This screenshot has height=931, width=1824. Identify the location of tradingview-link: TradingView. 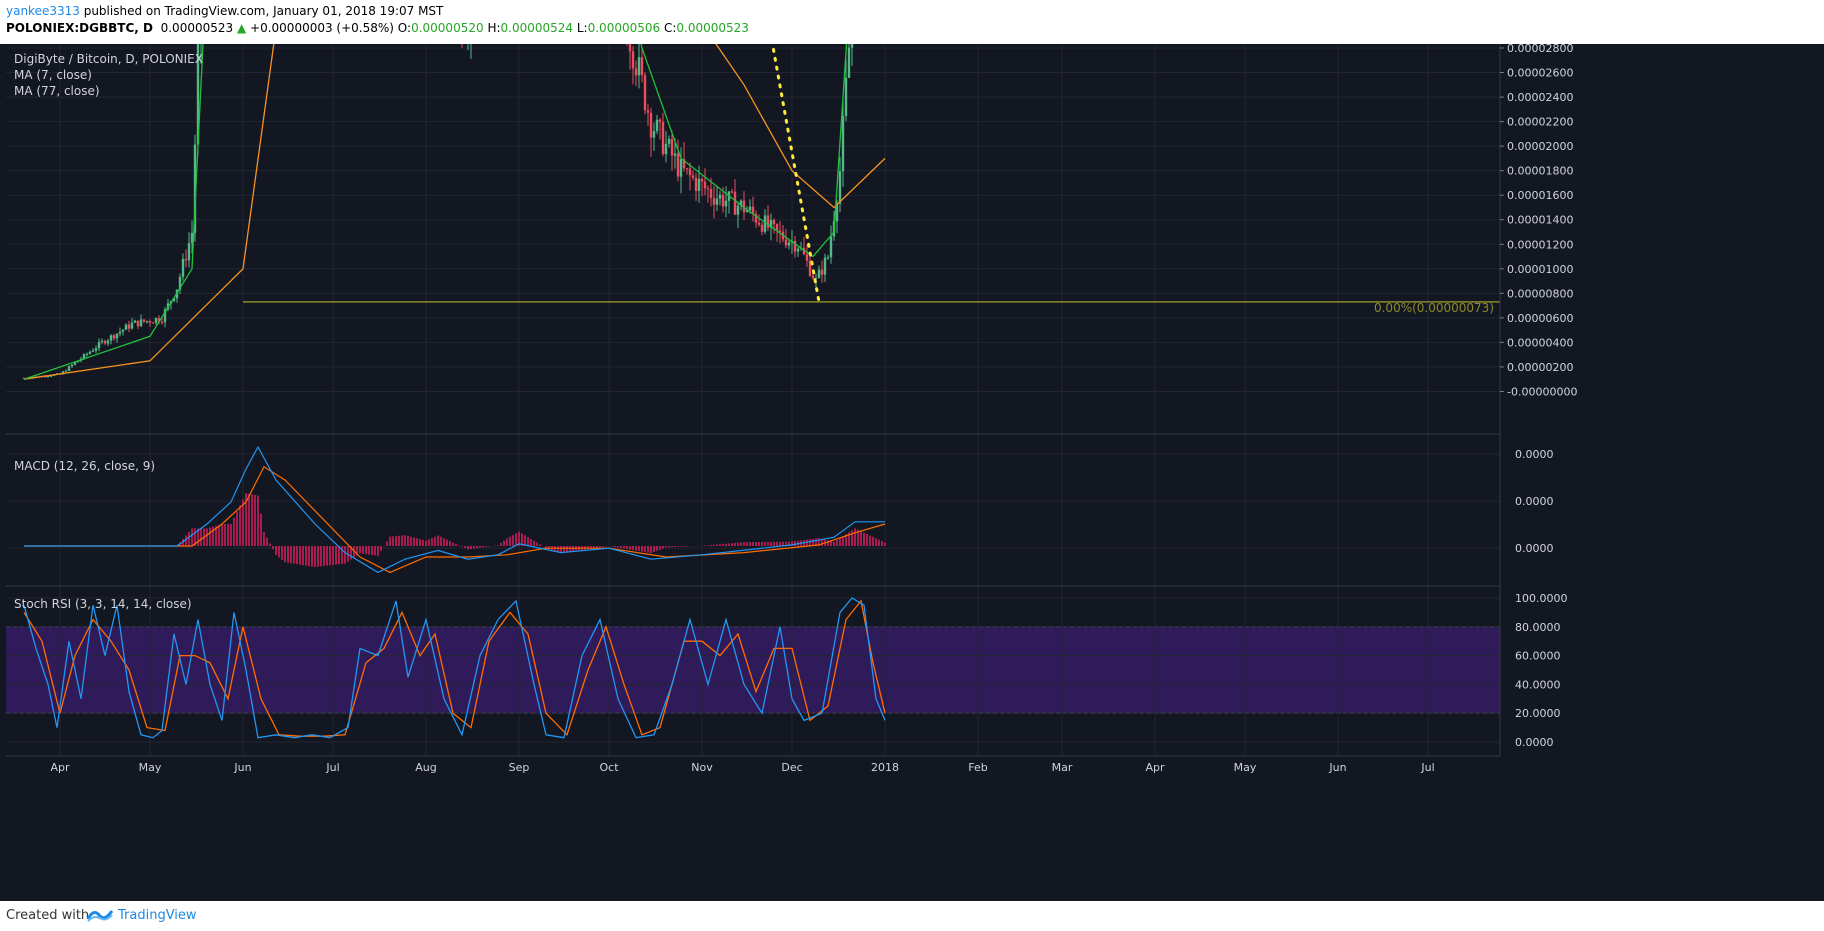
(157, 915).